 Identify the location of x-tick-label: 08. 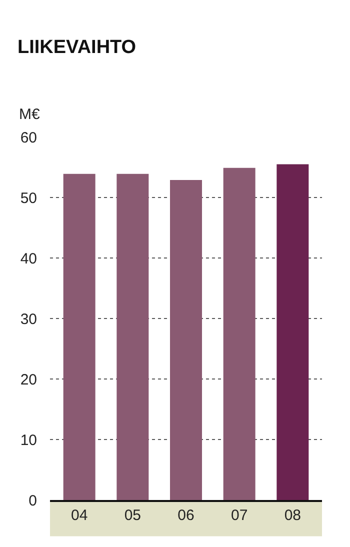
(293, 515).